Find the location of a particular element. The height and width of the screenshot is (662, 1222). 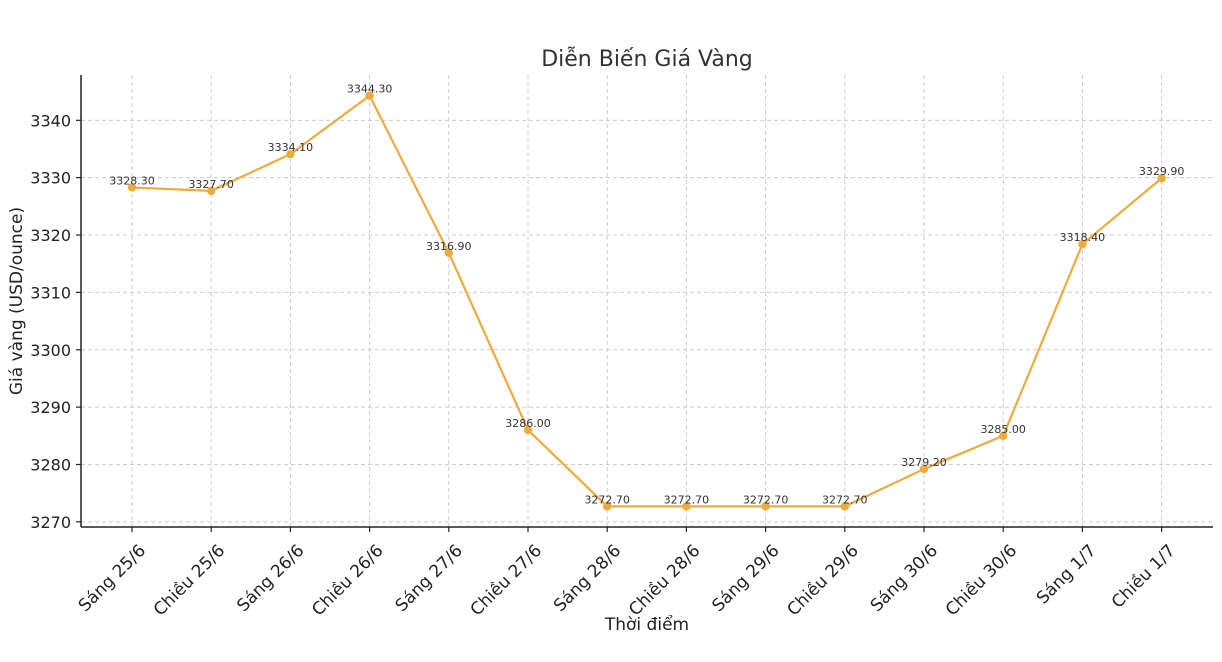

chart-title: Diễn Biến Giá Vàng is located at coordinates (647, 59).